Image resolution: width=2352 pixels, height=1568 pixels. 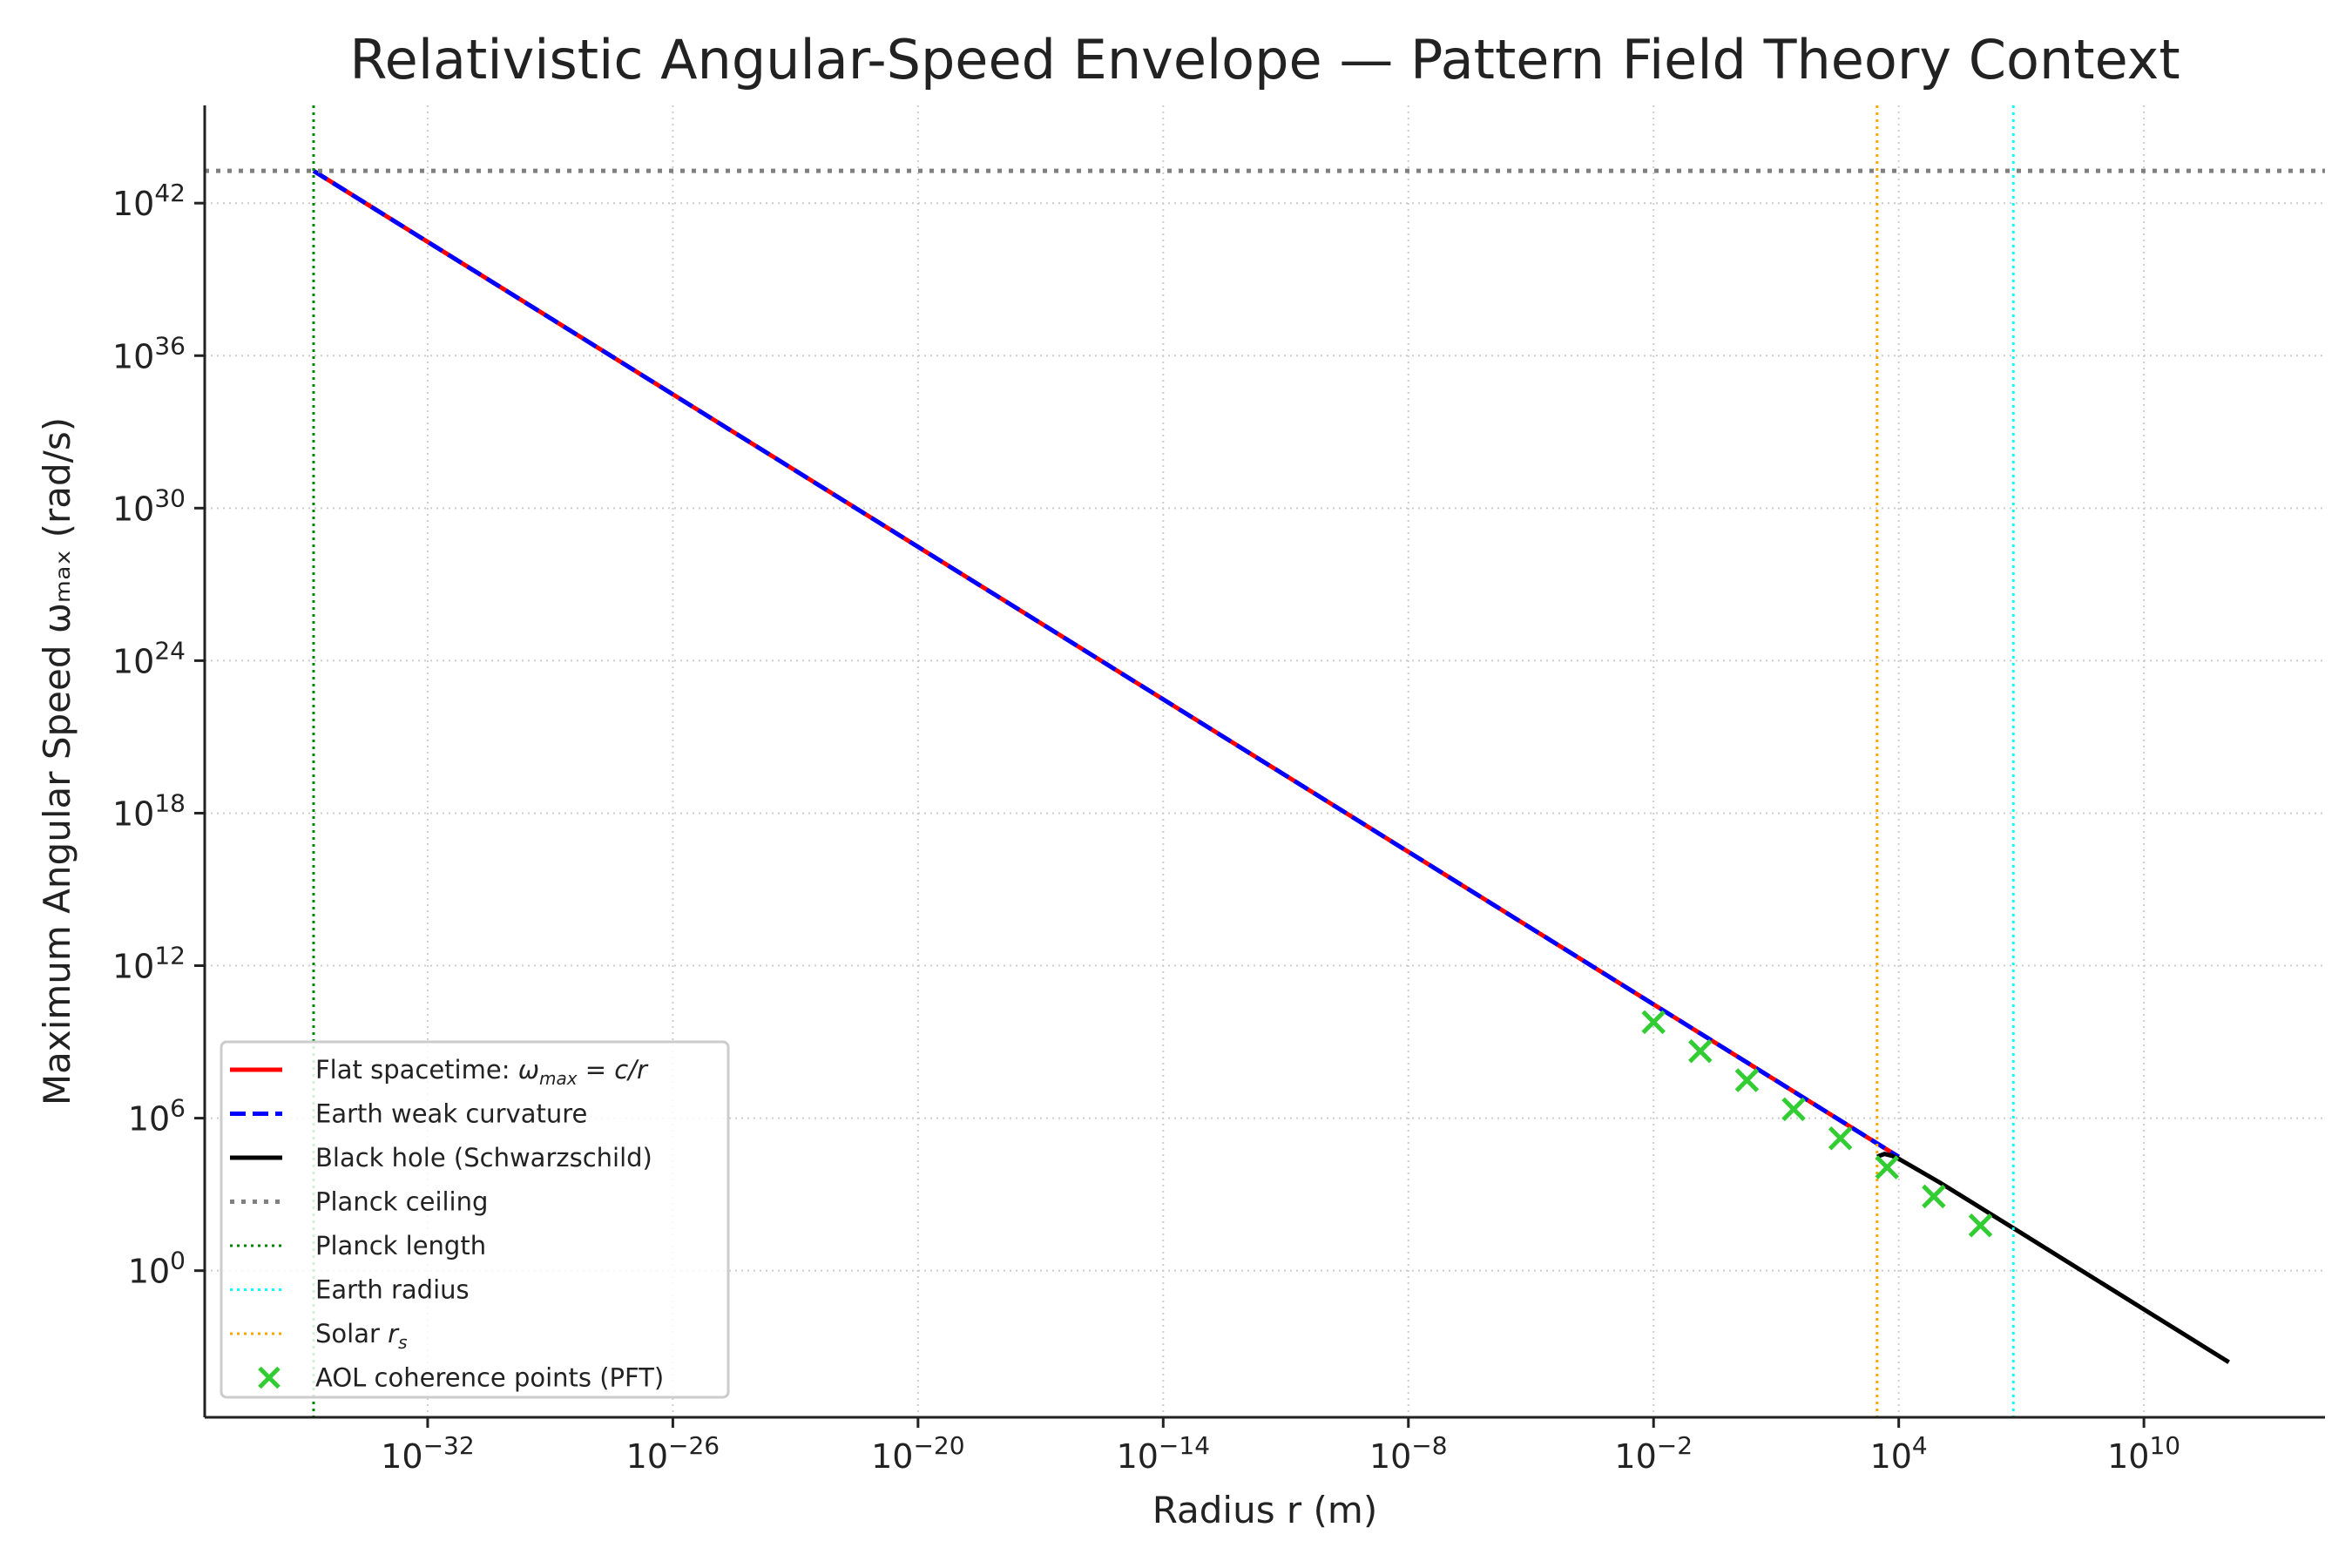 I want to click on x-tick-label: 10¹⁰, so click(x=2143, y=1453).